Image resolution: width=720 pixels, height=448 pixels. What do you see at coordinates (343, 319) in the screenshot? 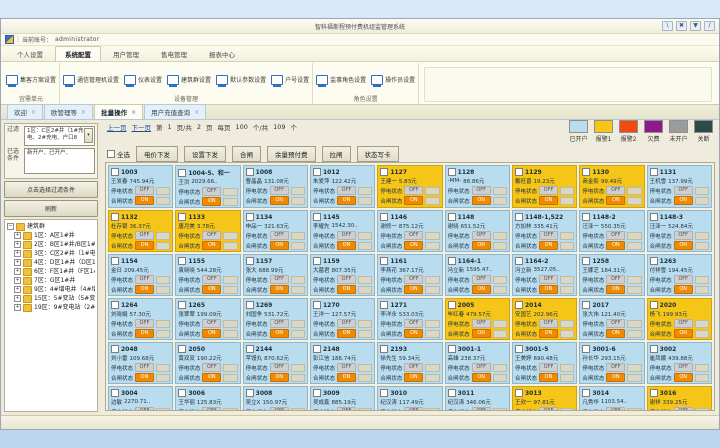
I see `meter-cell: 1270 王洋一 127.57元 停电状态 OFF 合闸状态 ON` at bounding box center [343, 319].